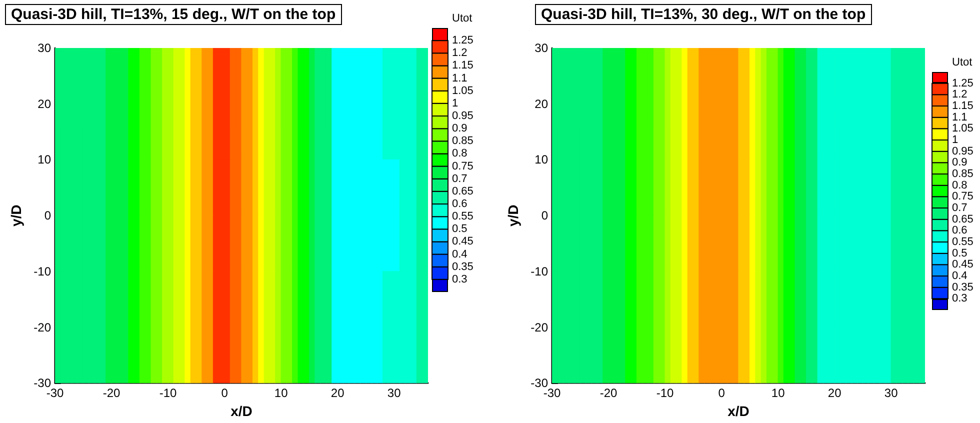  I want to click on chart-title: Quasi-3D hill, TI=13%, 30 deg., W/T on the top, so click(703, 14).